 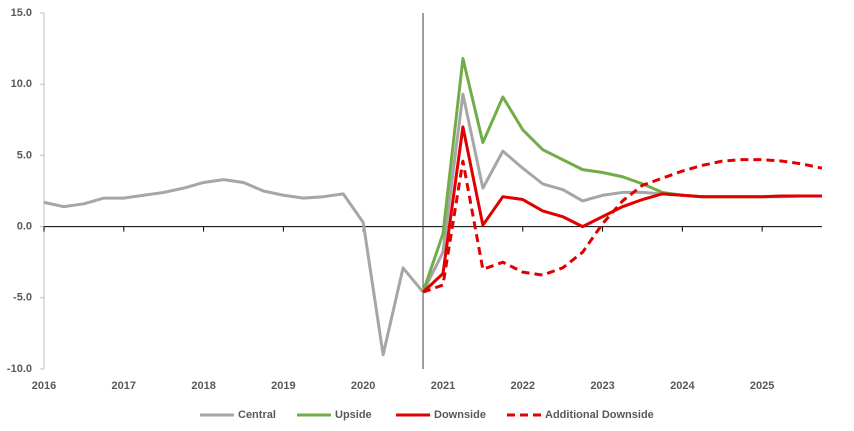 What do you see at coordinates (19, 369) in the screenshot?
I see `y-tick-label: -10.0` at bounding box center [19, 369].